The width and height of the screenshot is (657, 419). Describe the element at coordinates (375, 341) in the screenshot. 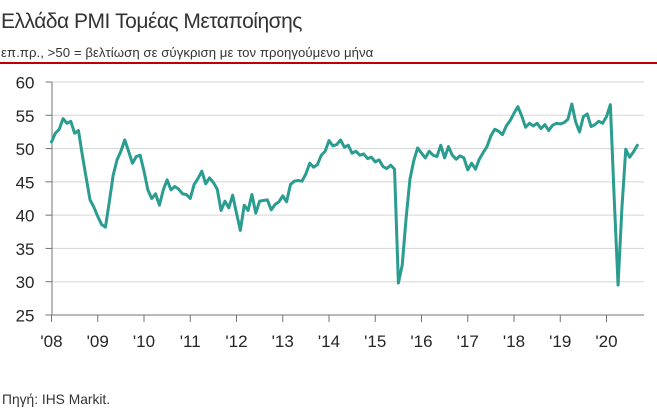

I see `svg-text: '15` at that location.